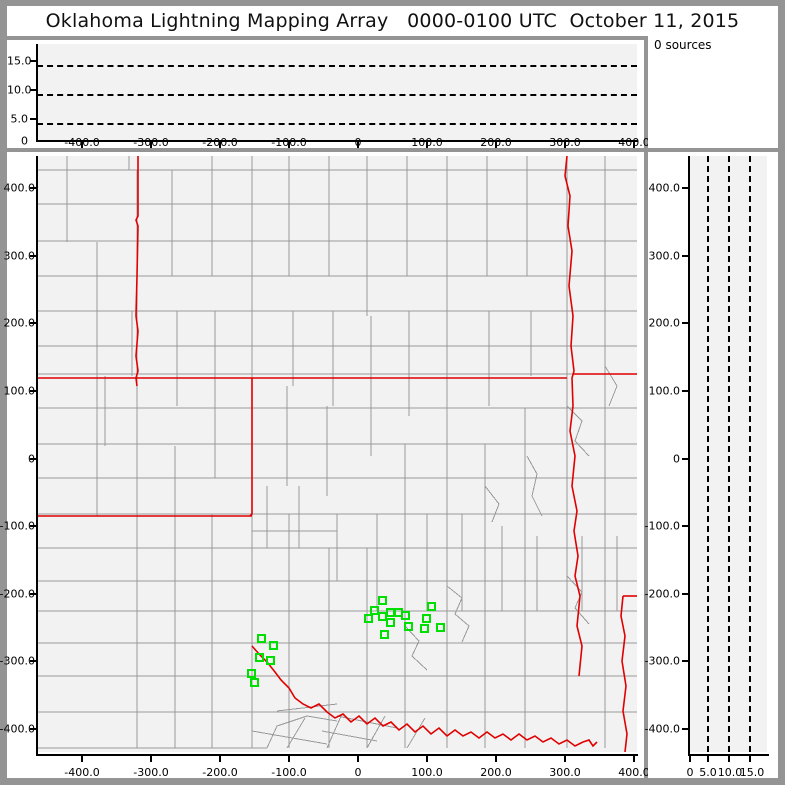 This screenshot has width=785, height=785. I want to click on xtick-label-m300: -300.0, so click(151, 142).